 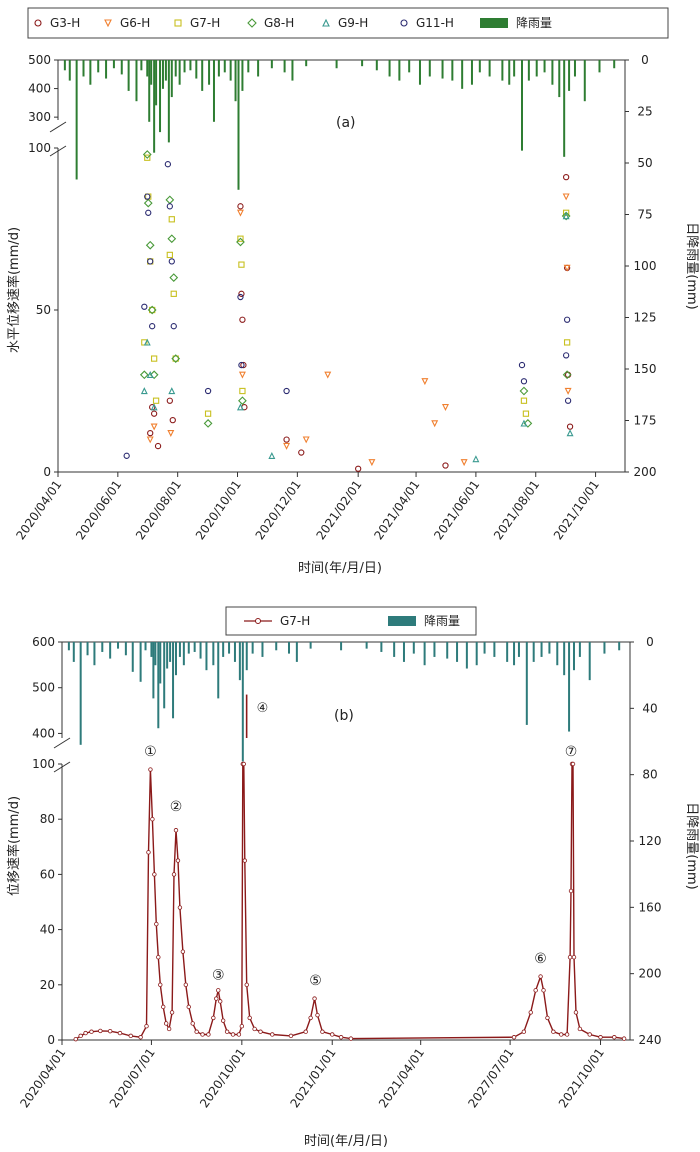 What do you see at coordinates (47, 985) in the screenshot?
I see `left-tick-label: 20` at bounding box center [47, 985].